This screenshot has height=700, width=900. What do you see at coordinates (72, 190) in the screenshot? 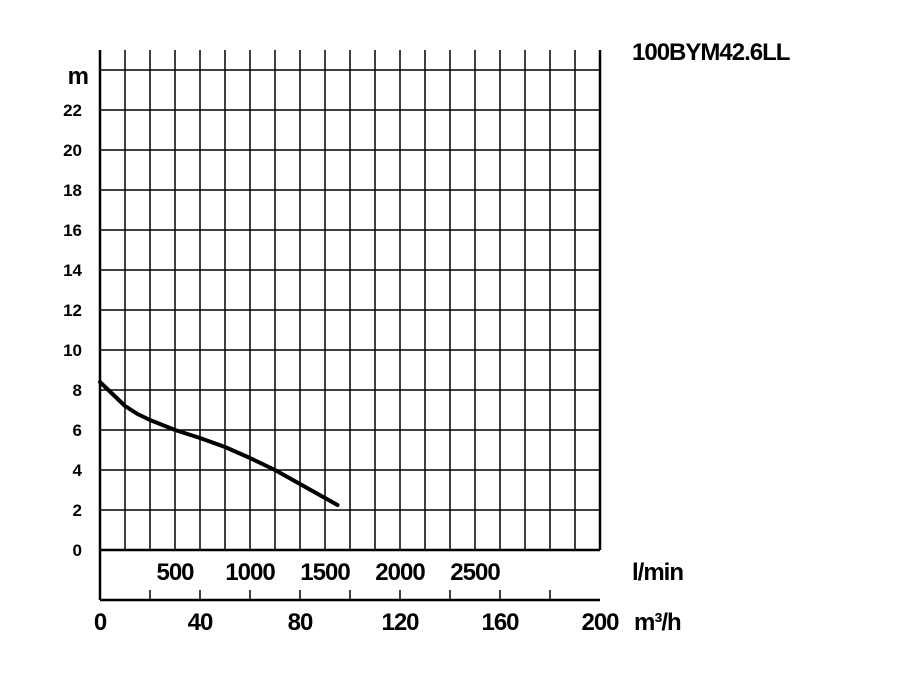
I see `y-tick-label: 18` at bounding box center [72, 190].